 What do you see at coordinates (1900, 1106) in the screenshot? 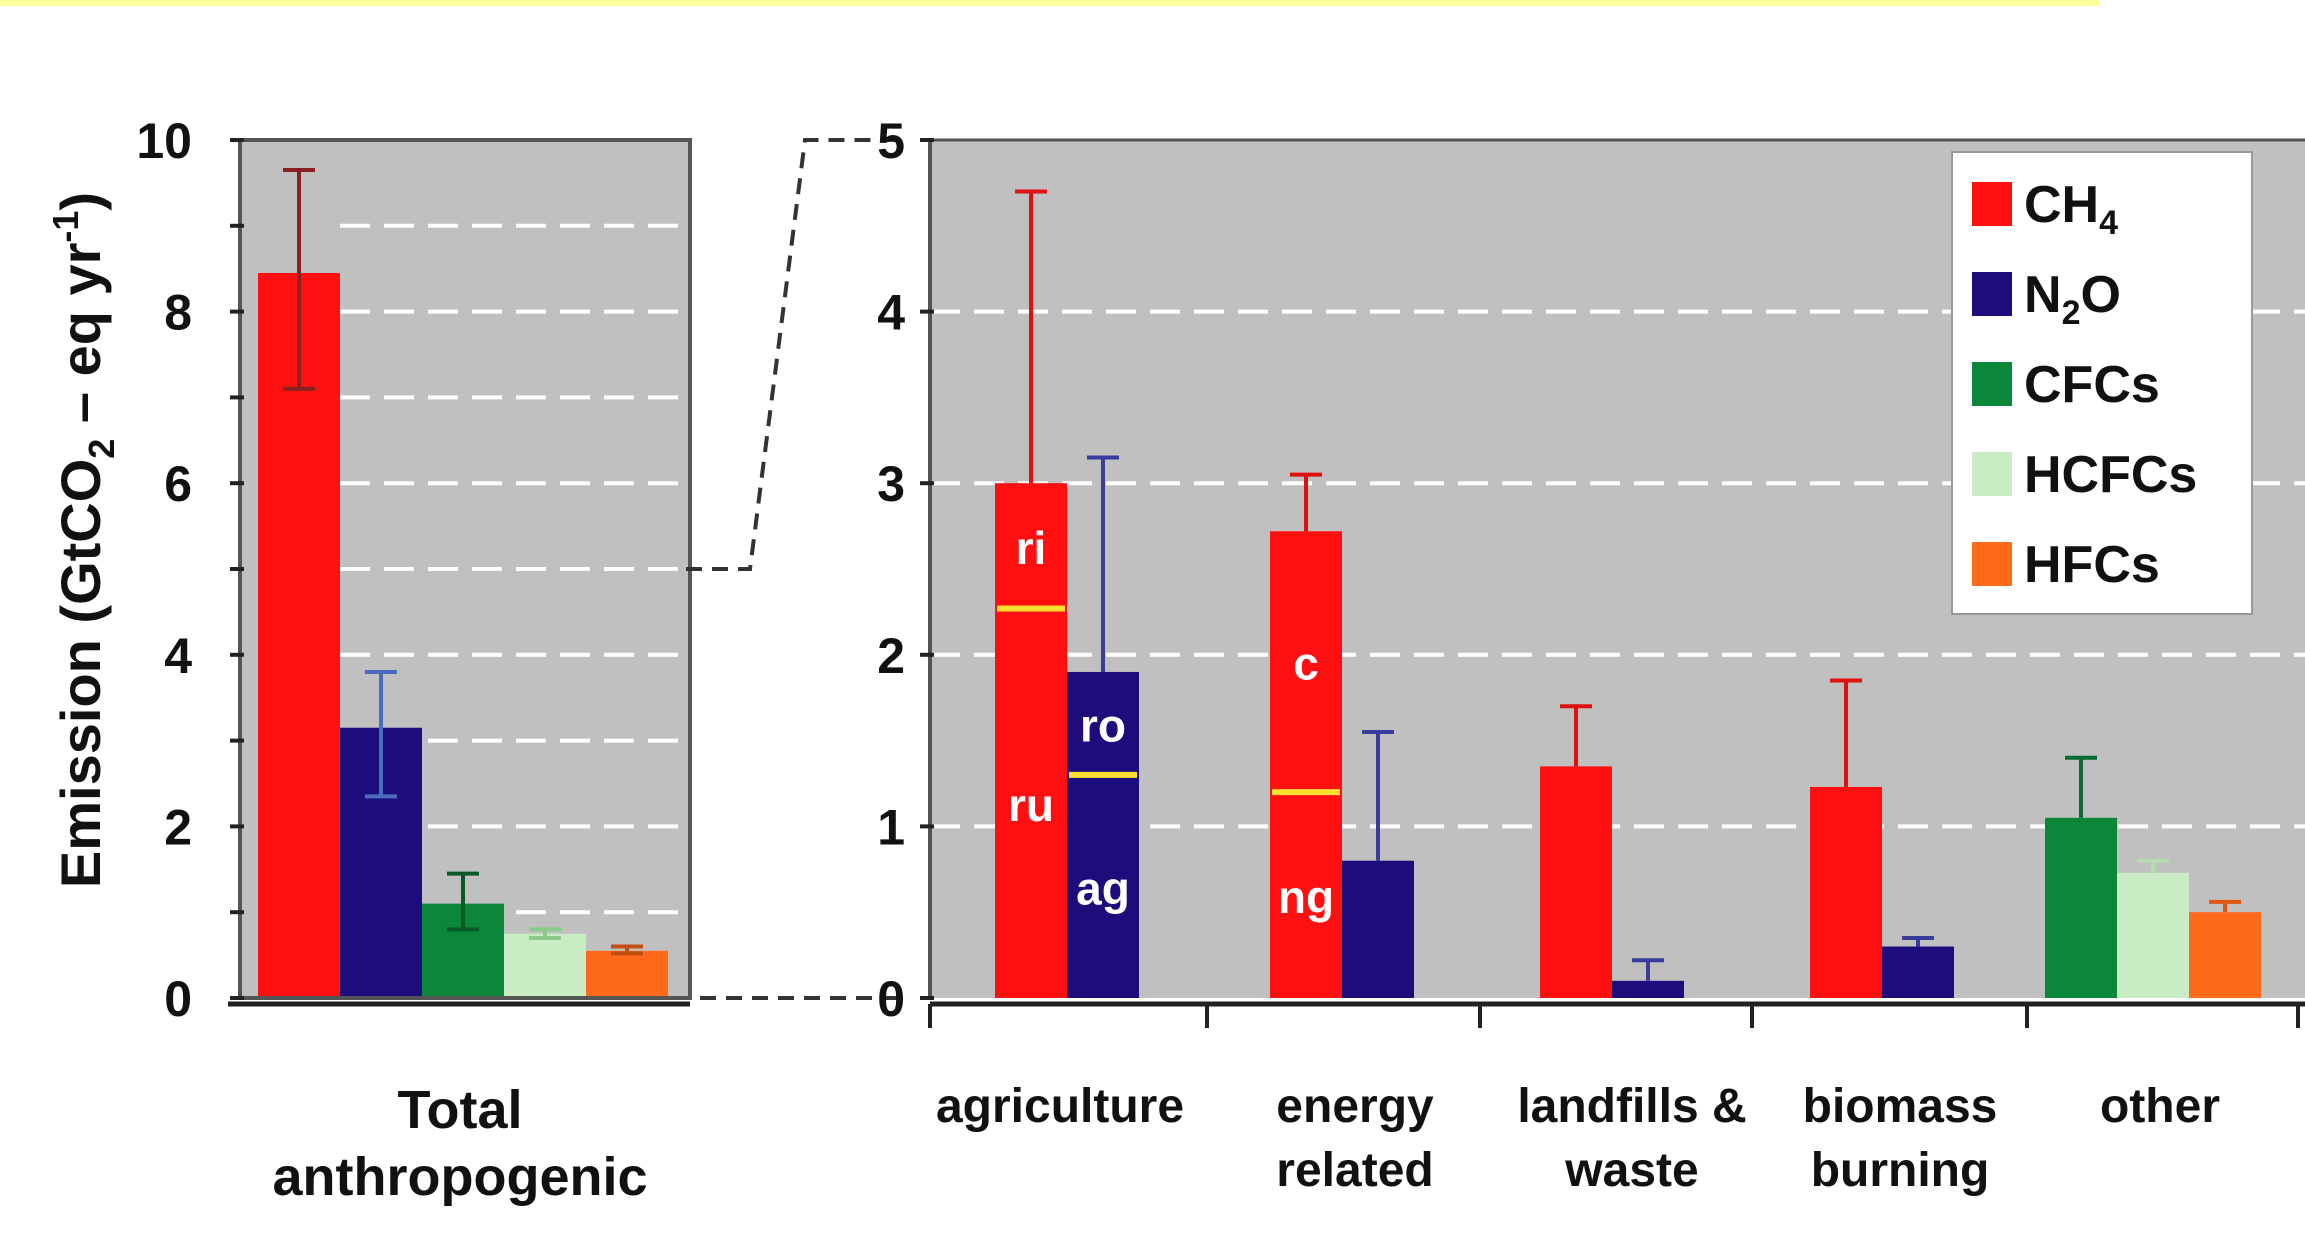
I see `category-label-line1: biomass` at bounding box center [1900, 1106].